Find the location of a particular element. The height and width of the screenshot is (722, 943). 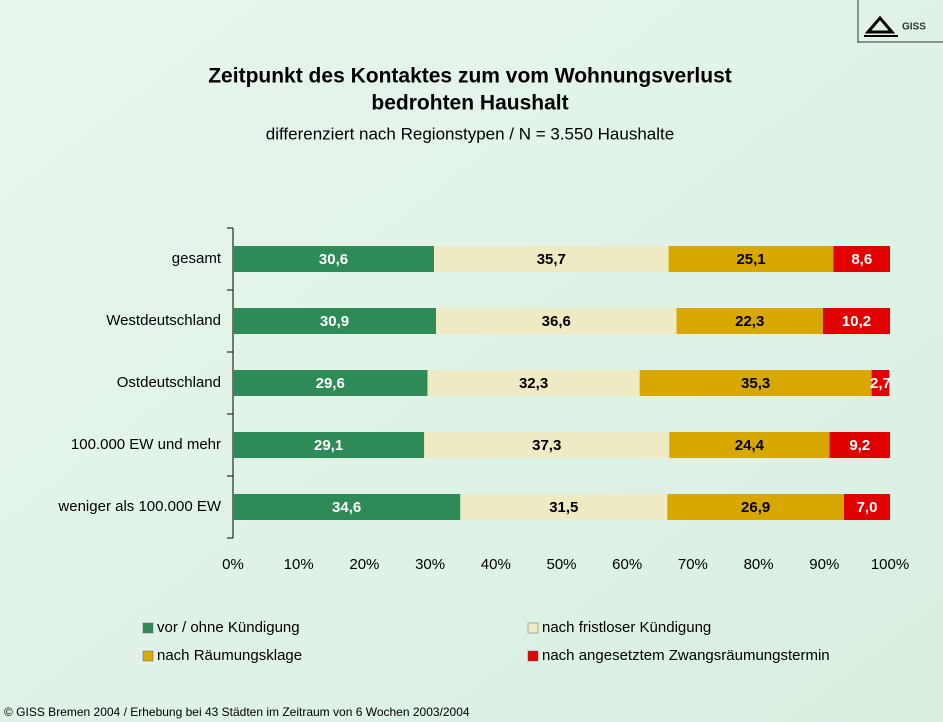

y-tick-label: 100.000 EW und mehr is located at coordinates (146, 444).